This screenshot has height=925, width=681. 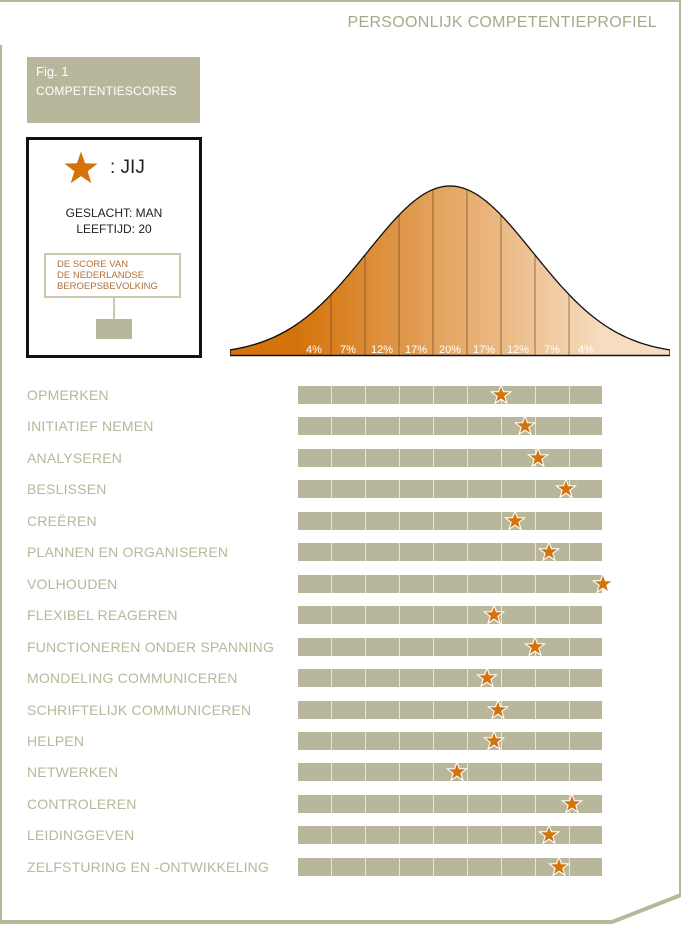 What do you see at coordinates (52, 71) in the screenshot?
I see `figure-label: Fig. 1` at bounding box center [52, 71].